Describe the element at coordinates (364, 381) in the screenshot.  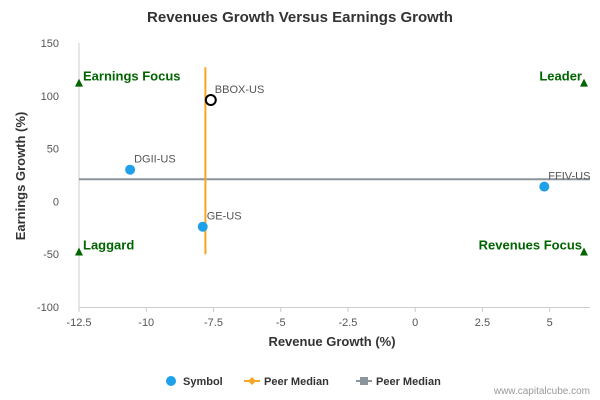
I see `legend-square-icon` at that location.